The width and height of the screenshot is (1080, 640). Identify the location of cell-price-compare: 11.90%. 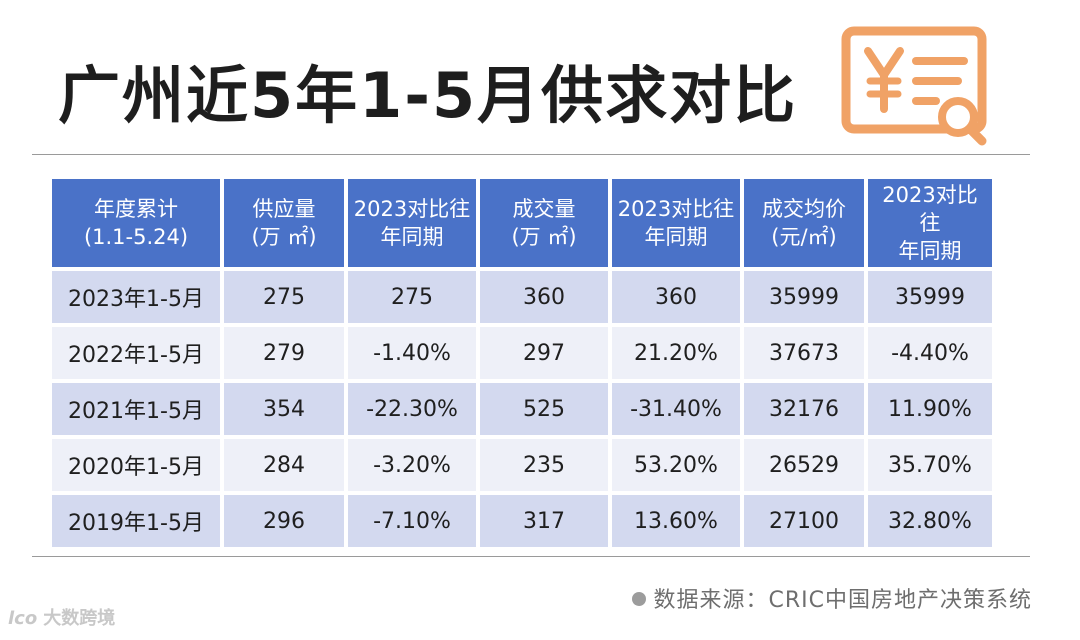
(930, 409).